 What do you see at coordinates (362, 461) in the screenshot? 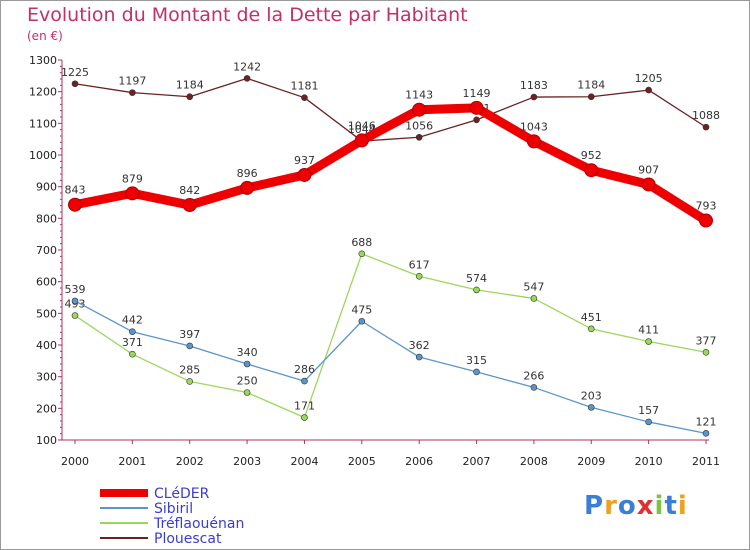
I see `x-tick-label: 2005` at bounding box center [362, 461].